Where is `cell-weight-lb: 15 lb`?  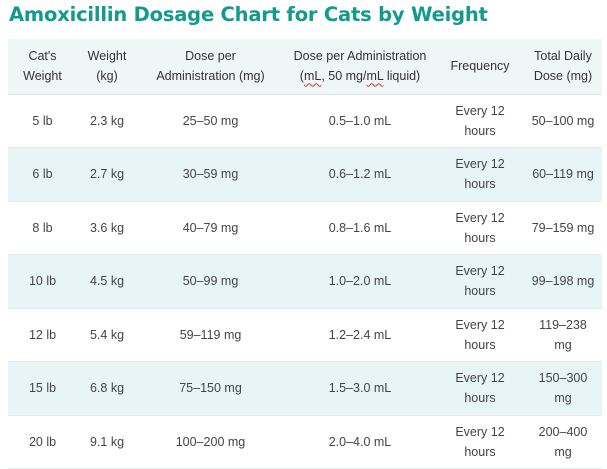
cell-weight-lb: 15 lb is located at coordinates (42, 388).